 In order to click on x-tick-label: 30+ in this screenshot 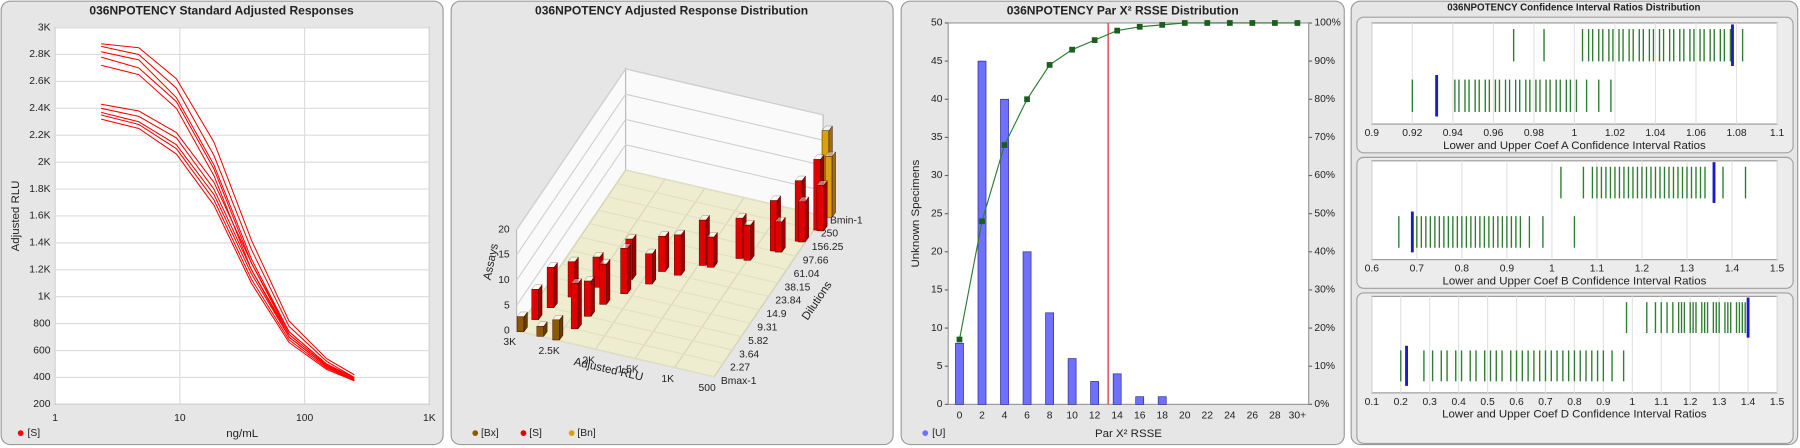, I will do `click(1298, 416)`.